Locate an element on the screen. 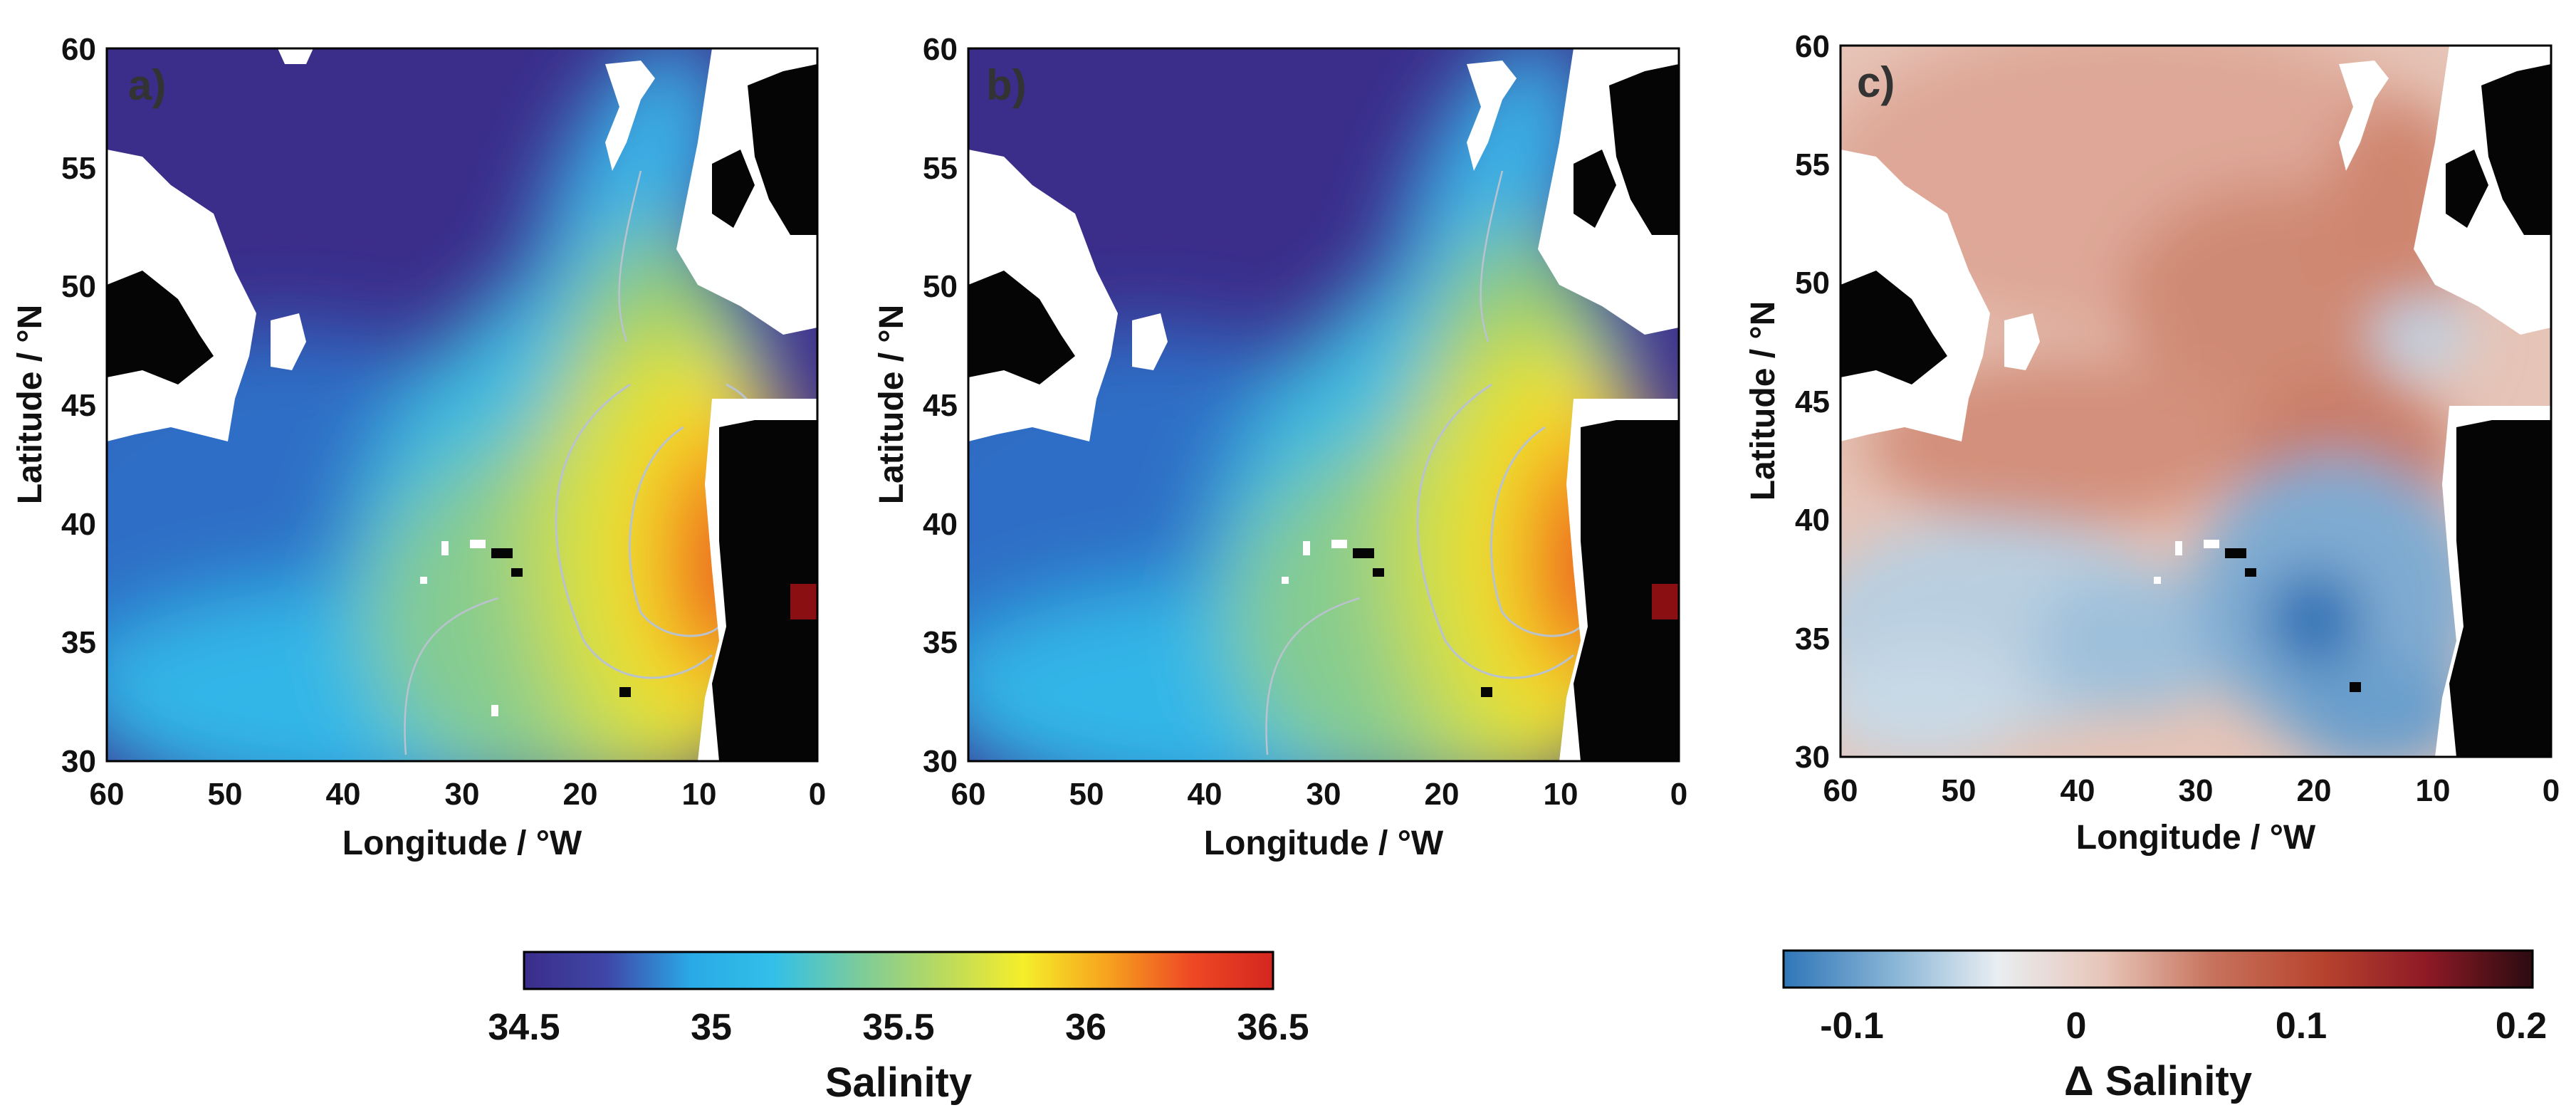 The height and width of the screenshot is (1120, 2576). y-tick-45-a: 45 is located at coordinates (78, 405).